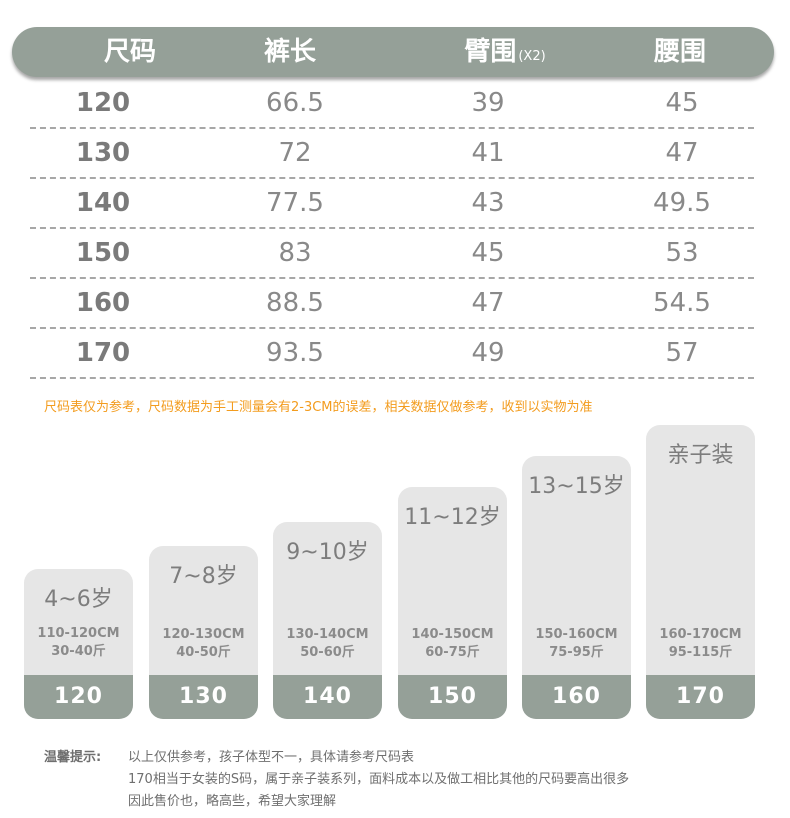  I want to click on card-age: 11~12岁, so click(452, 517).